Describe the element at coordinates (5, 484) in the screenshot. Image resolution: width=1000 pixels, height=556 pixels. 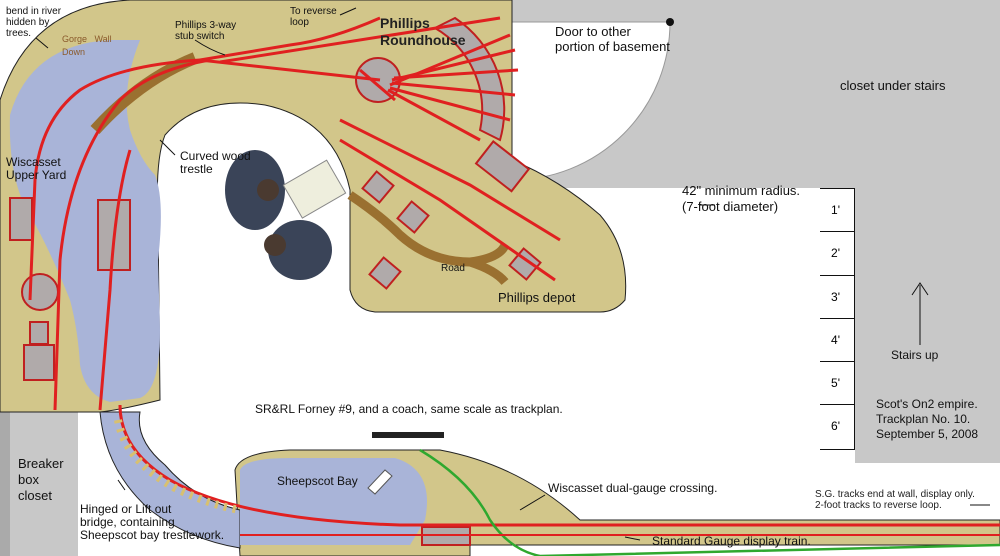
I see `breaker-strip` at that location.